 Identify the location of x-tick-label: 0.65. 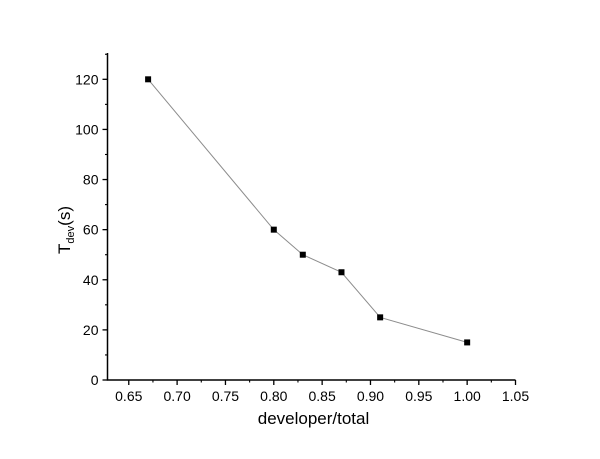
(128, 396).